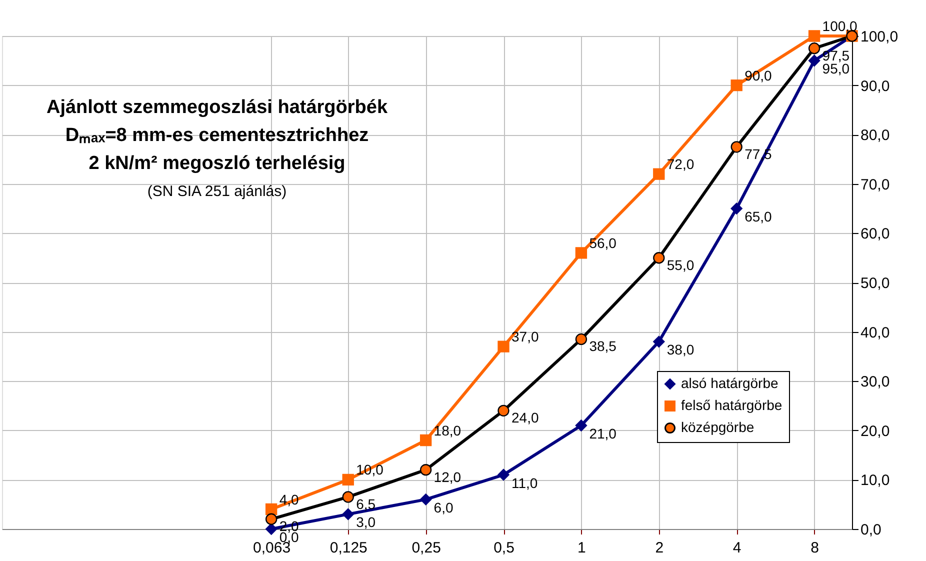 The width and height of the screenshot is (926, 561). I want to click on y-tick-label: 20,0, so click(875, 431).